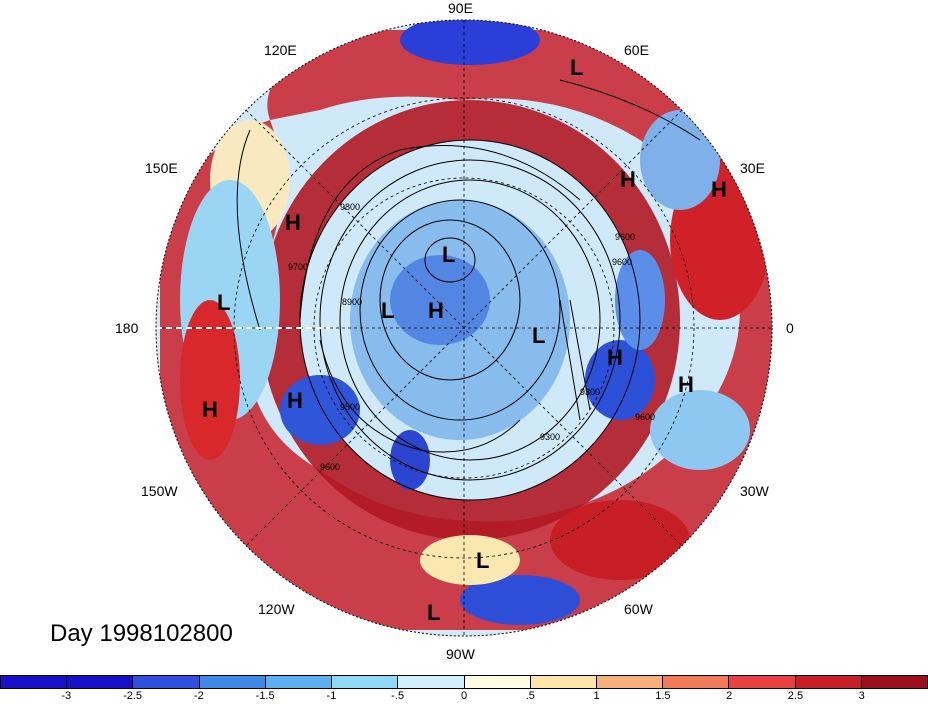 This screenshot has width=928, height=704. I want to click on colorbar-tick-label: .5, so click(530, 696).